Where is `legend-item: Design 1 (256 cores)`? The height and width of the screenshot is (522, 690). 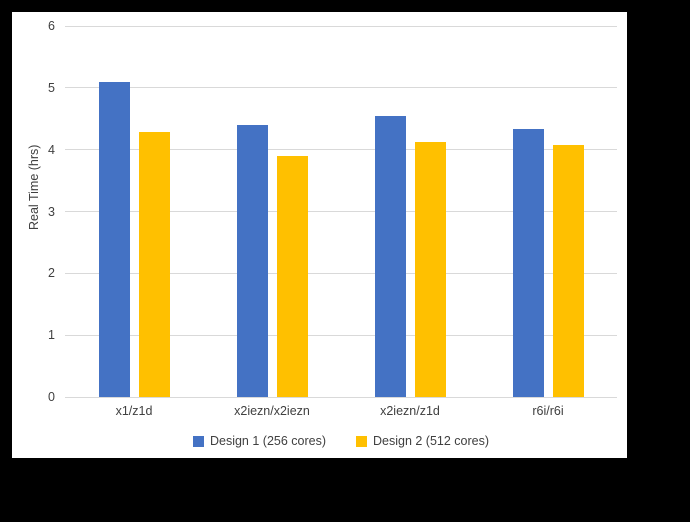
legend-item: Design 1 (256 cores) is located at coordinates (259, 441).